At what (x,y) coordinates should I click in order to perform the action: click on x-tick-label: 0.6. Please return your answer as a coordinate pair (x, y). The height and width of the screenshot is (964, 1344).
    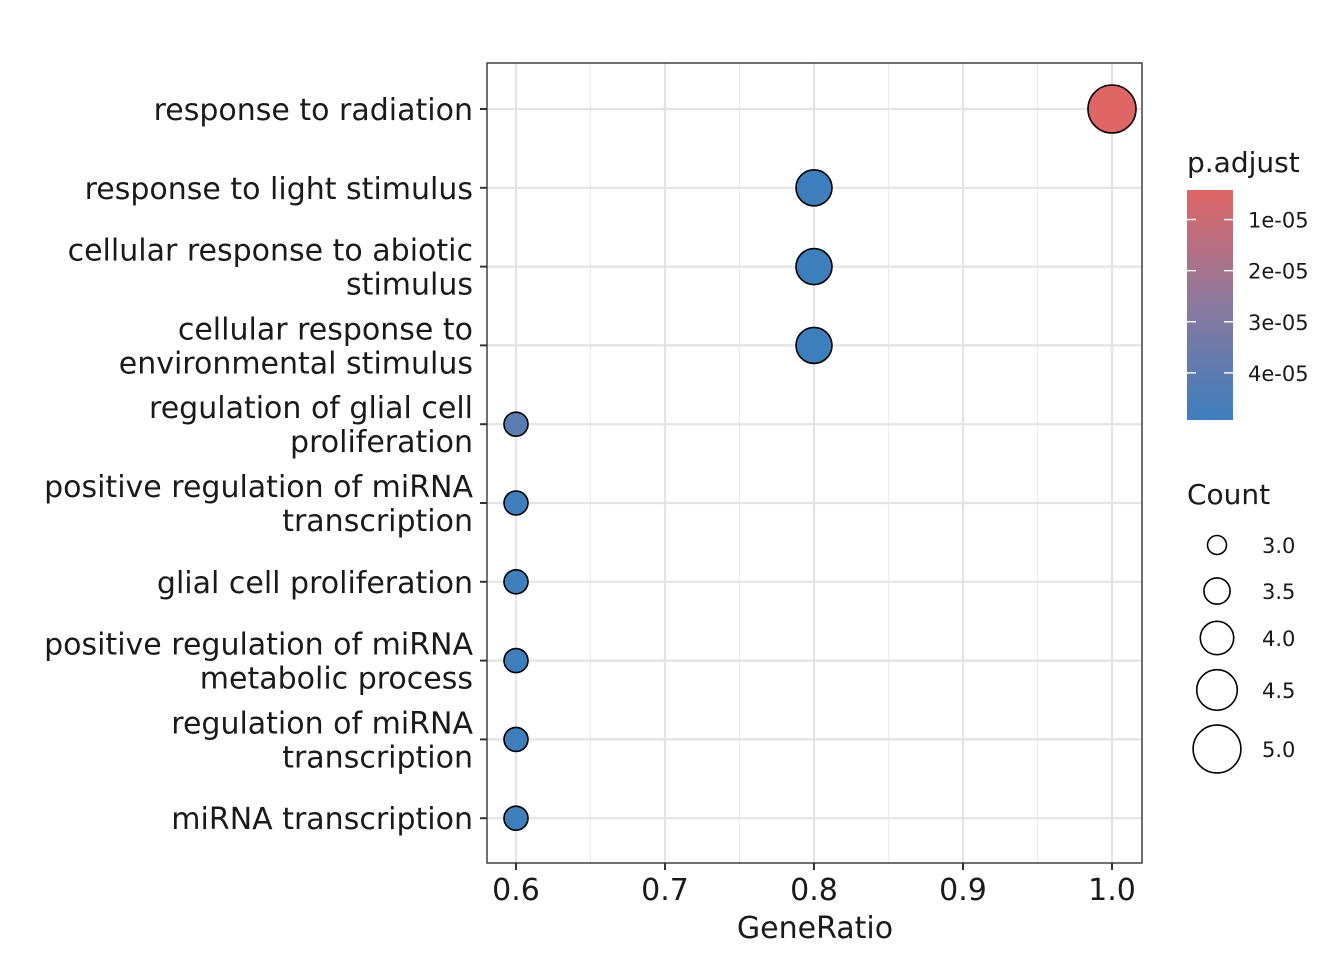
    Looking at the image, I should click on (516, 890).